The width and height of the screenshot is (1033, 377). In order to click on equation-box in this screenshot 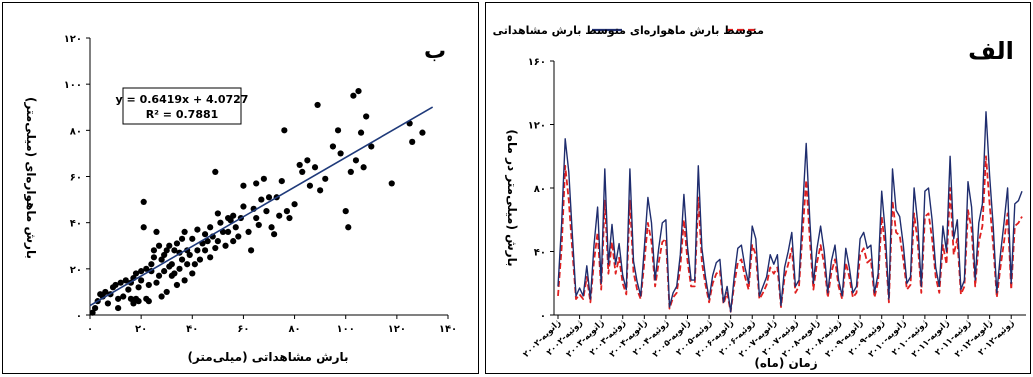, I will do `click(182, 106)`.